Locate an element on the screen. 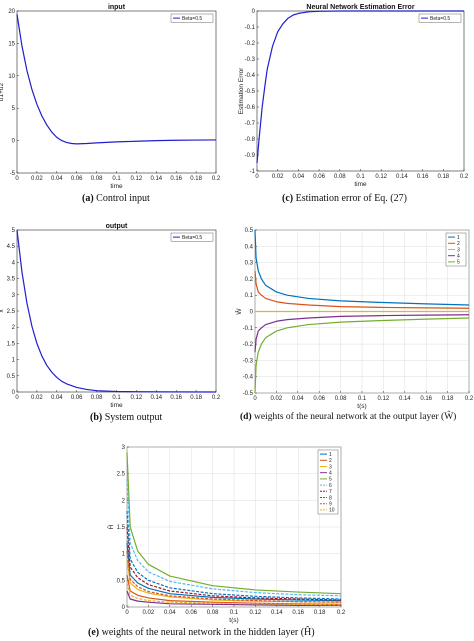  y-tick-label: -5 is located at coordinates (13, 174).